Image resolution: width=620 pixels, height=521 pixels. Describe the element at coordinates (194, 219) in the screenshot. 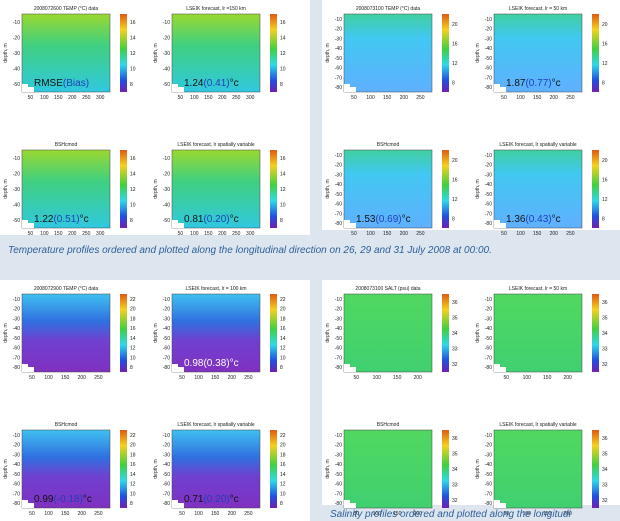

I see `rmse: 0.81` at that location.